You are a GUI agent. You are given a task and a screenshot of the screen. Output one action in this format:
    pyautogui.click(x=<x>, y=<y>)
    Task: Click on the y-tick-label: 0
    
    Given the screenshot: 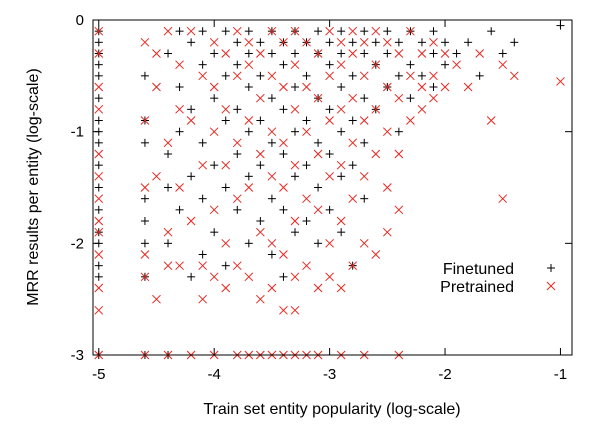 What is the action you would take?
    pyautogui.click(x=80, y=20)
    